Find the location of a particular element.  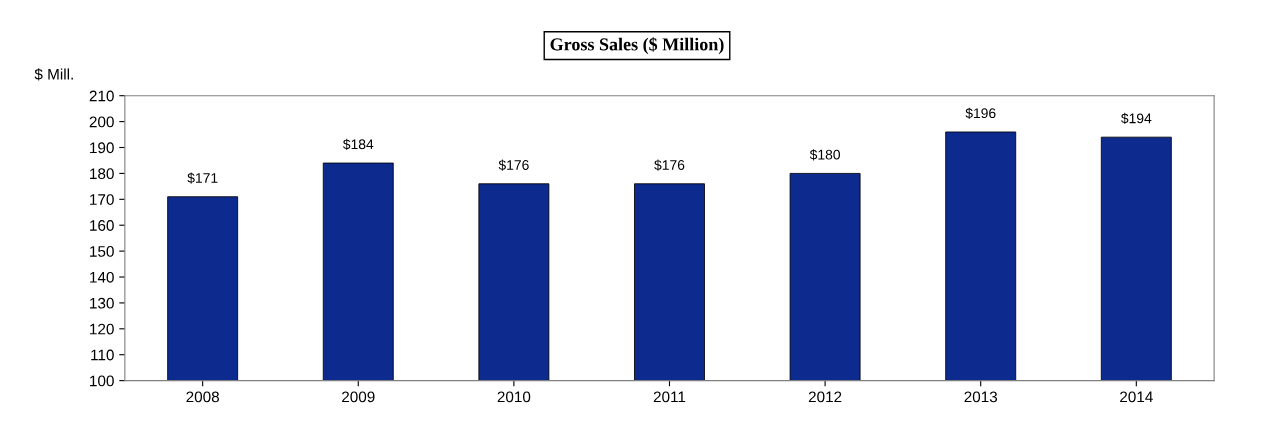

data-label: $196 is located at coordinates (980, 113).